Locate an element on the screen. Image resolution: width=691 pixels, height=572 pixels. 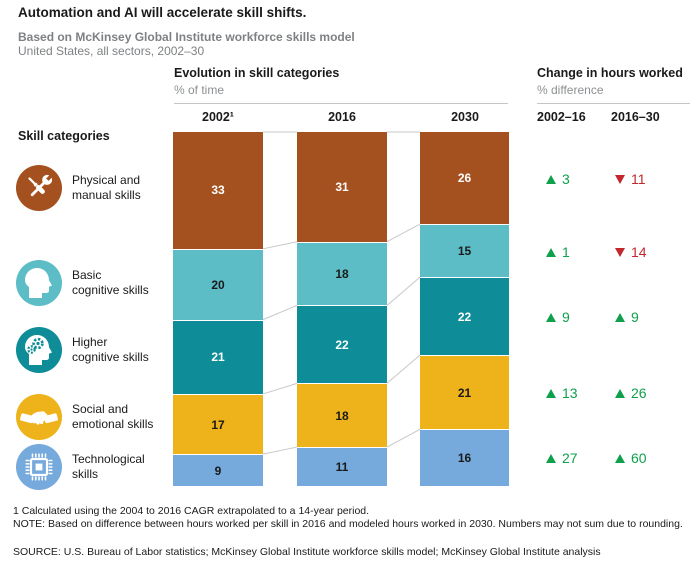
bar-segment: 31 is located at coordinates (342, 187).